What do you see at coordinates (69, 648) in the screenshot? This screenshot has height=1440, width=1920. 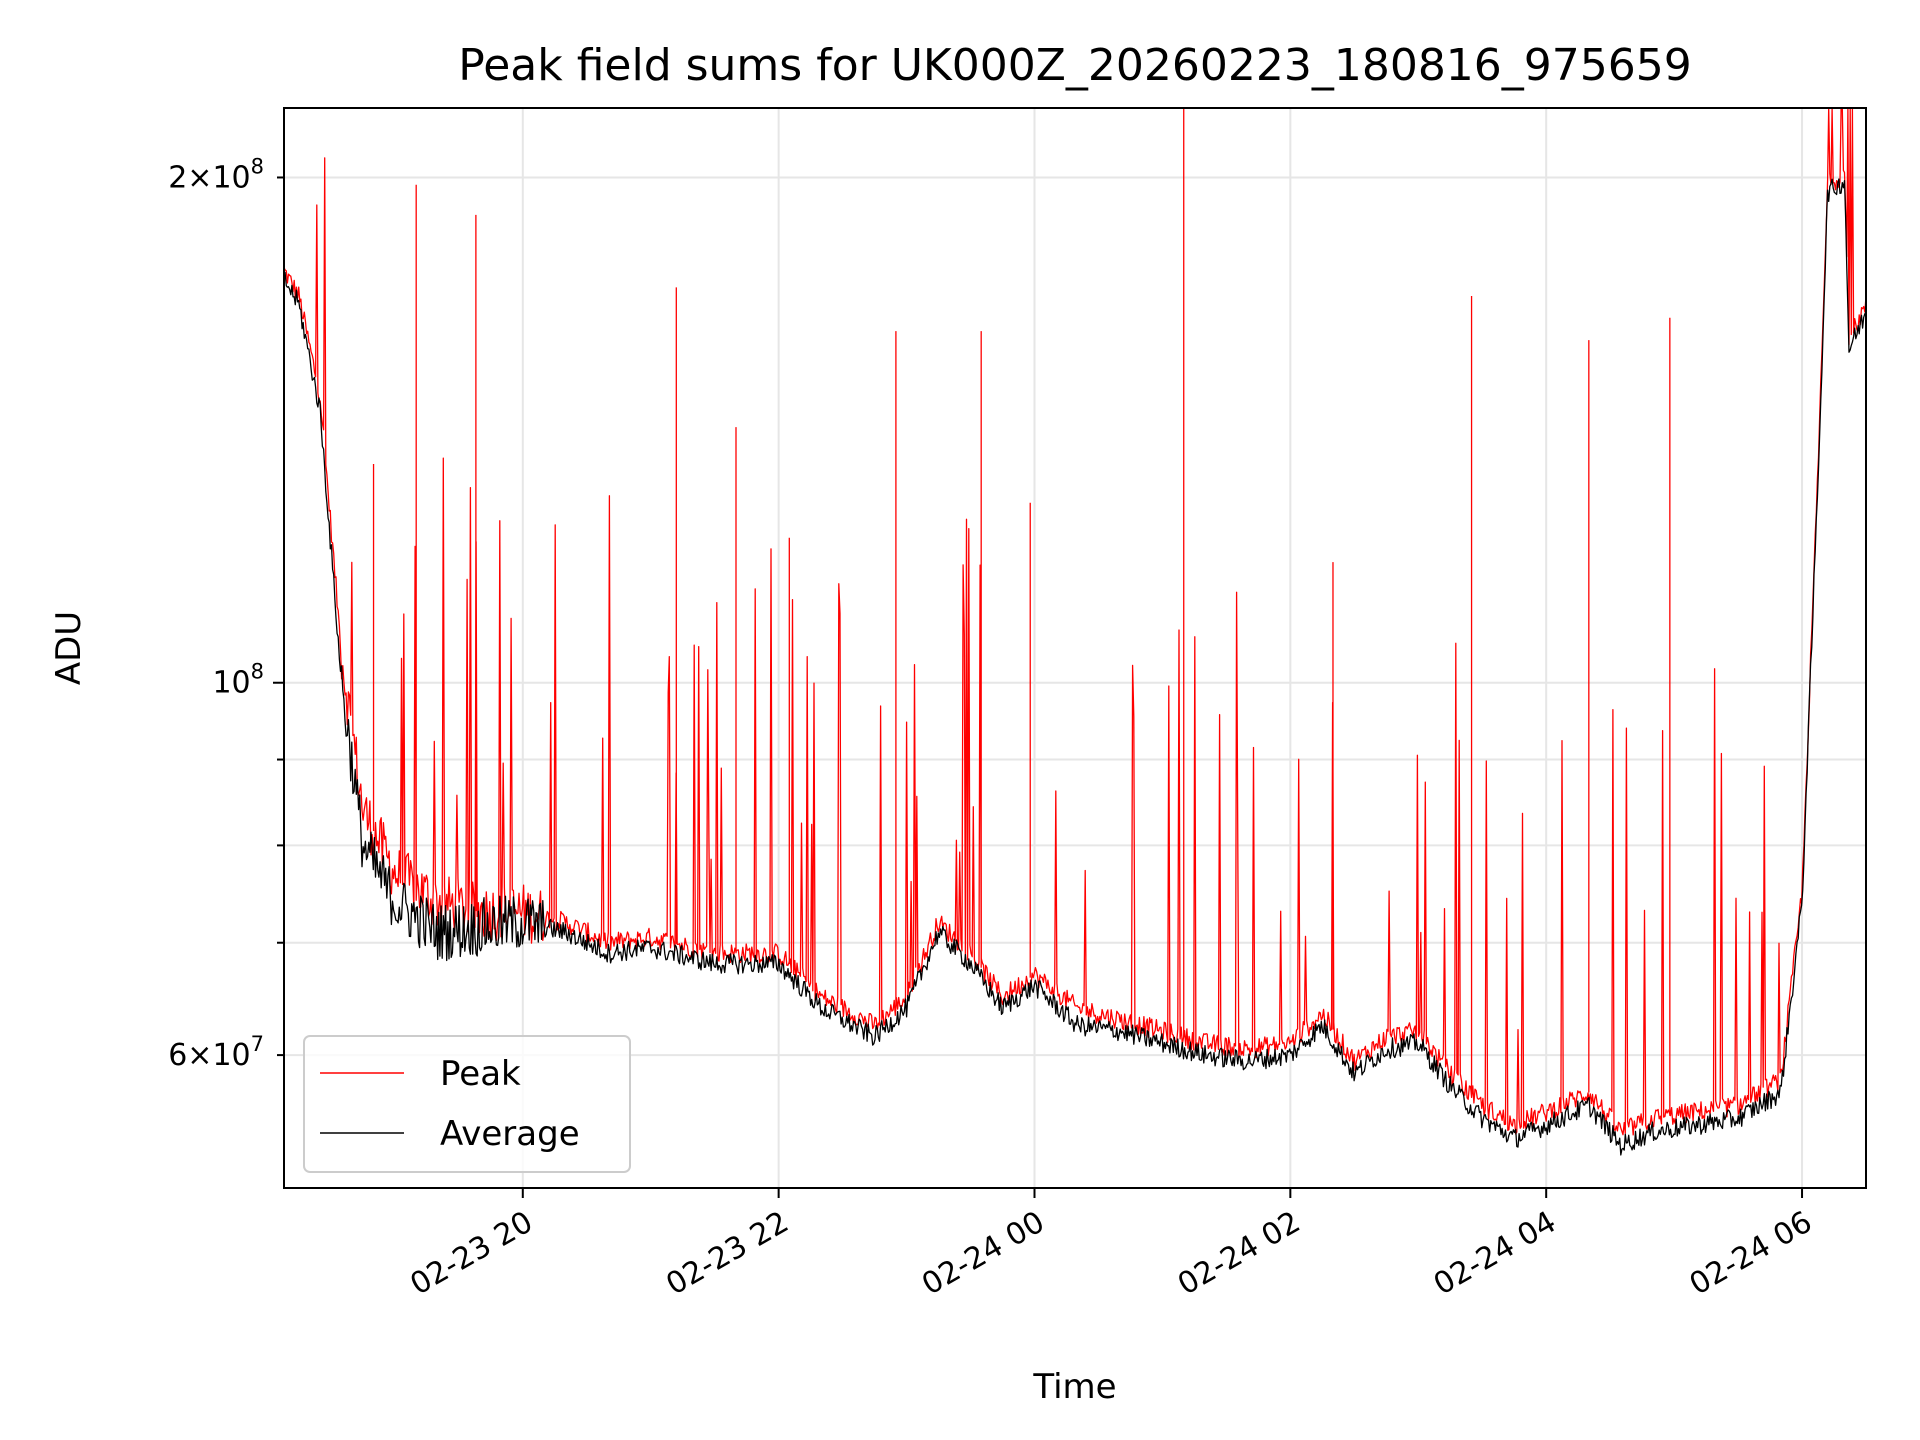 I see `y-axis-label: ADU` at bounding box center [69, 648].